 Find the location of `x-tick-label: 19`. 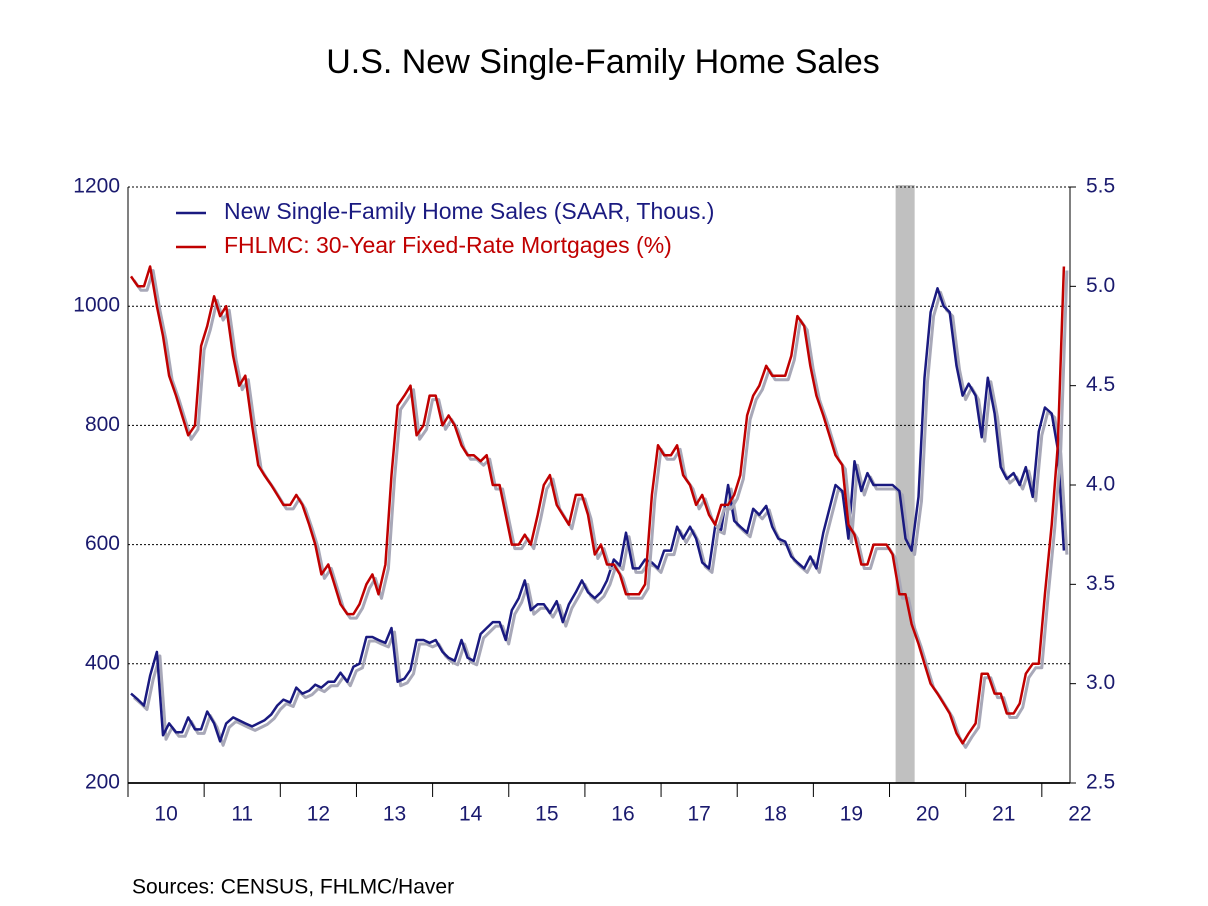

x-tick-label: 19 is located at coordinates (851, 814).